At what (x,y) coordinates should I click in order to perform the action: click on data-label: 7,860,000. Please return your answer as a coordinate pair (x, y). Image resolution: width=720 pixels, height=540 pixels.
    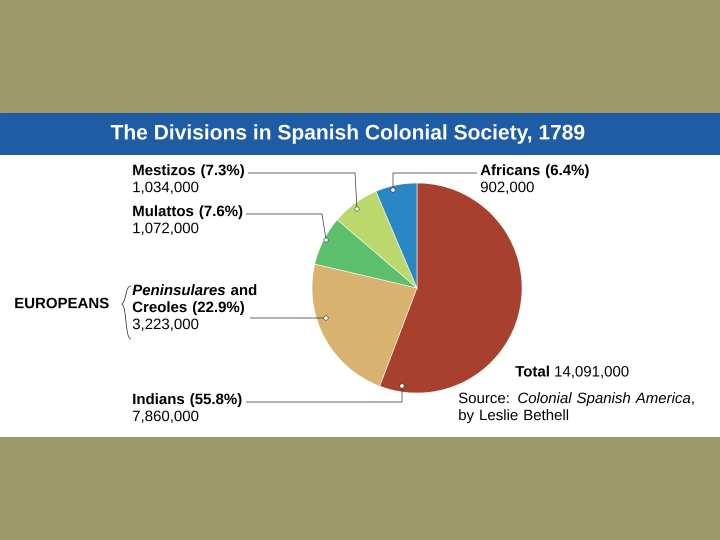
    Looking at the image, I should click on (165, 416).